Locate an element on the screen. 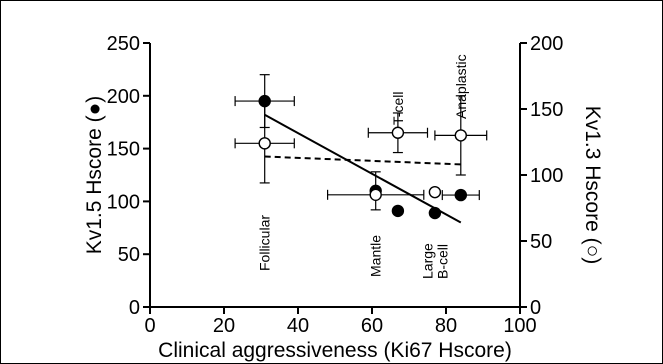 This screenshot has width=663, height=364. right-y-axis-title: Kv1.3 Hscore (○) is located at coordinates (592, 185).